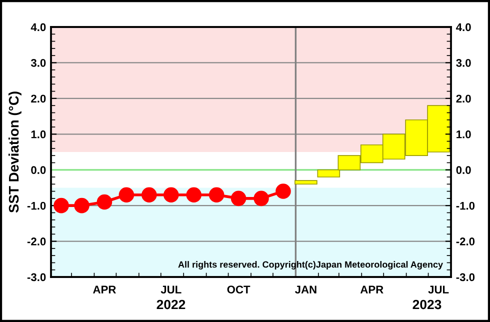 The width and height of the screenshot is (490, 322). What do you see at coordinates (463, 62) in the screenshot?
I see `y2-tick-label: 3.0` at bounding box center [463, 62].